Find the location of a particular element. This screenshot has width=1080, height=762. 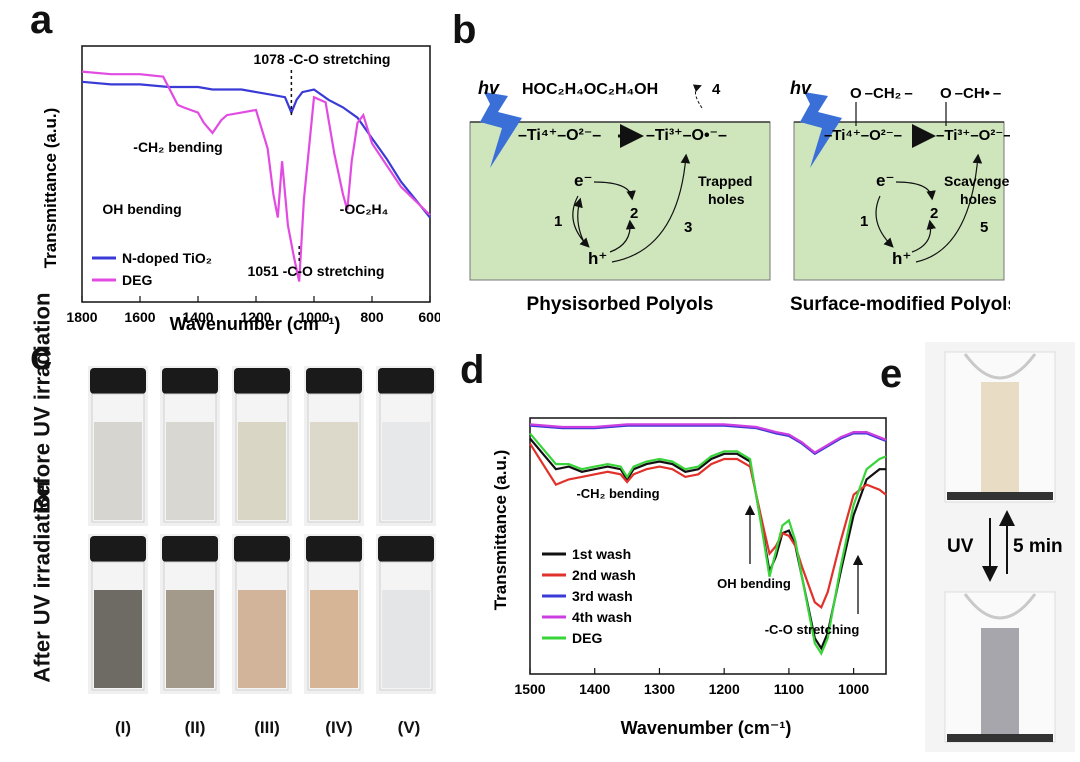

scavenge-label: Scavenge is located at coordinates (977, 181).